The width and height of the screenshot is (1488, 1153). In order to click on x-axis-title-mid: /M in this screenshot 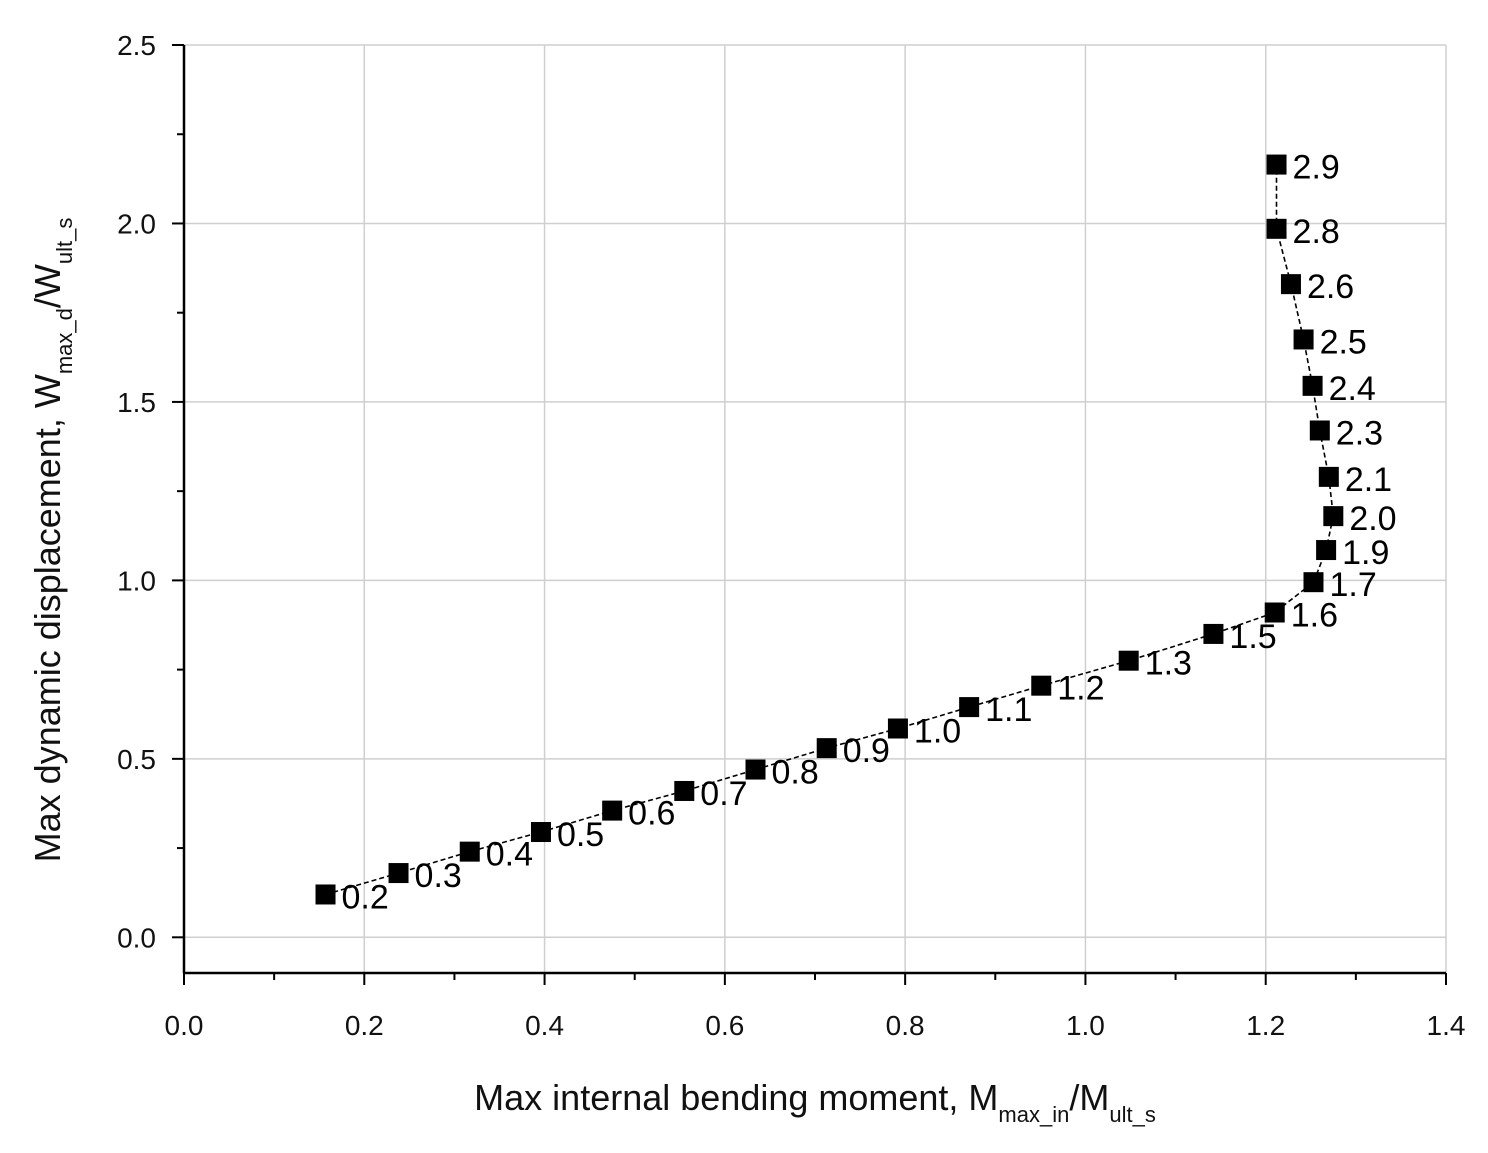, I will do `click(1089, 1097)`.